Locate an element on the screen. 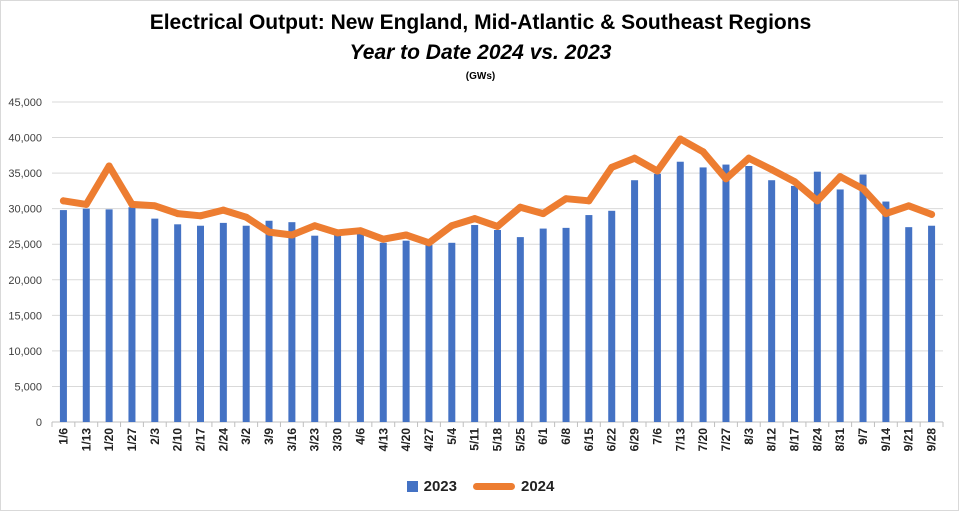  y-tick-label: 10,000 is located at coordinates (25, 352).